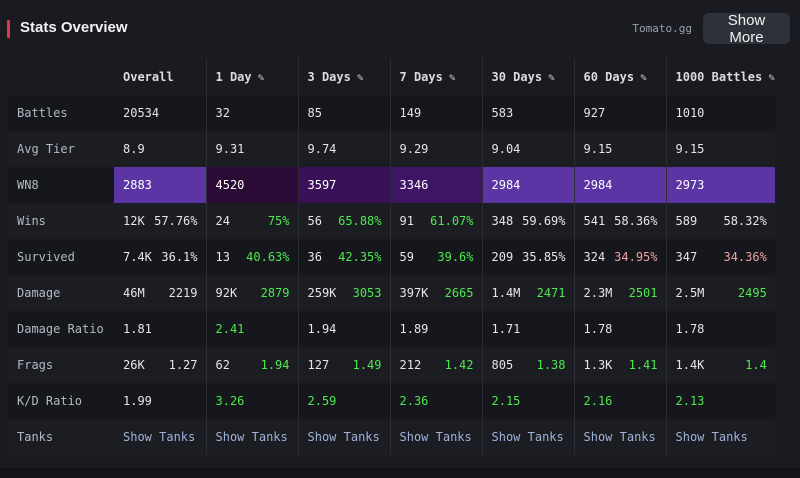 This screenshot has height=478, width=800. Describe the element at coordinates (436, 185) in the screenshot. I see `stat-cell: 3346` at that location.